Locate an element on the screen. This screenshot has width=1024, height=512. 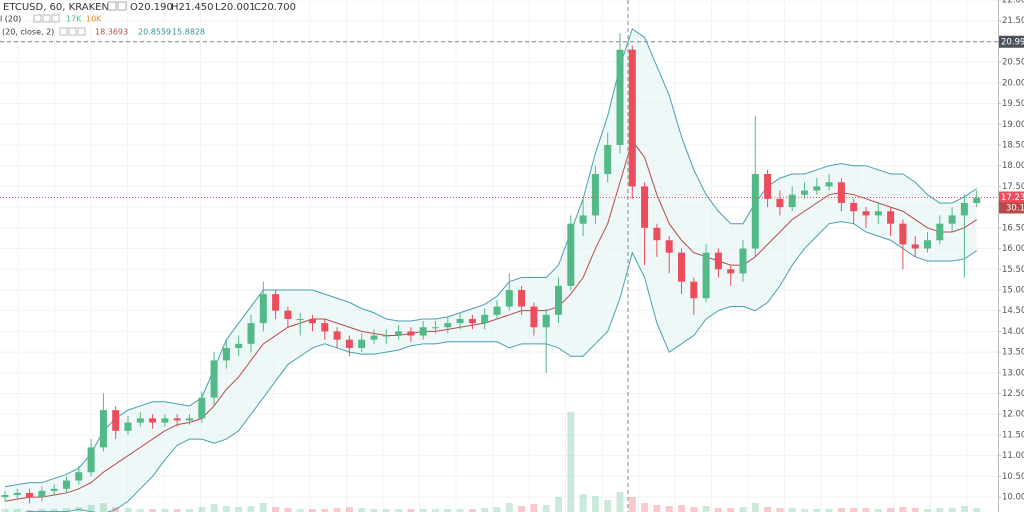
indicator-bg is located at coordinates (1011, 208).